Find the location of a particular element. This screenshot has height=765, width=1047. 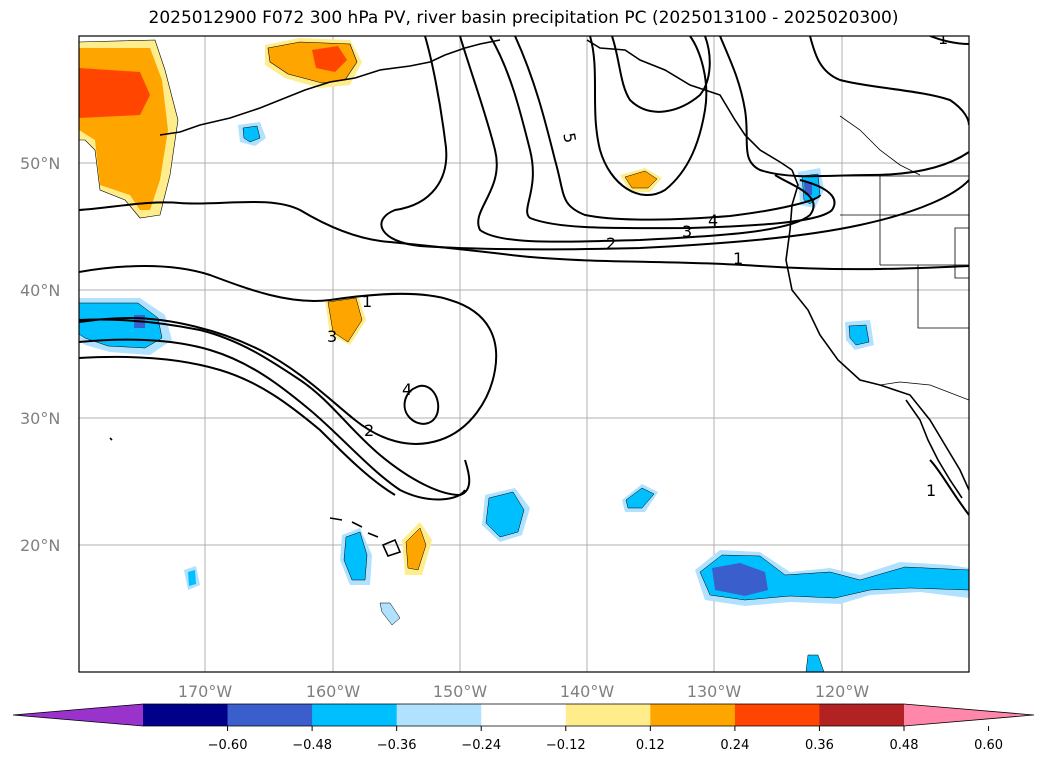

lat-tick-label: 50°N is located at coordinates (40, 163).